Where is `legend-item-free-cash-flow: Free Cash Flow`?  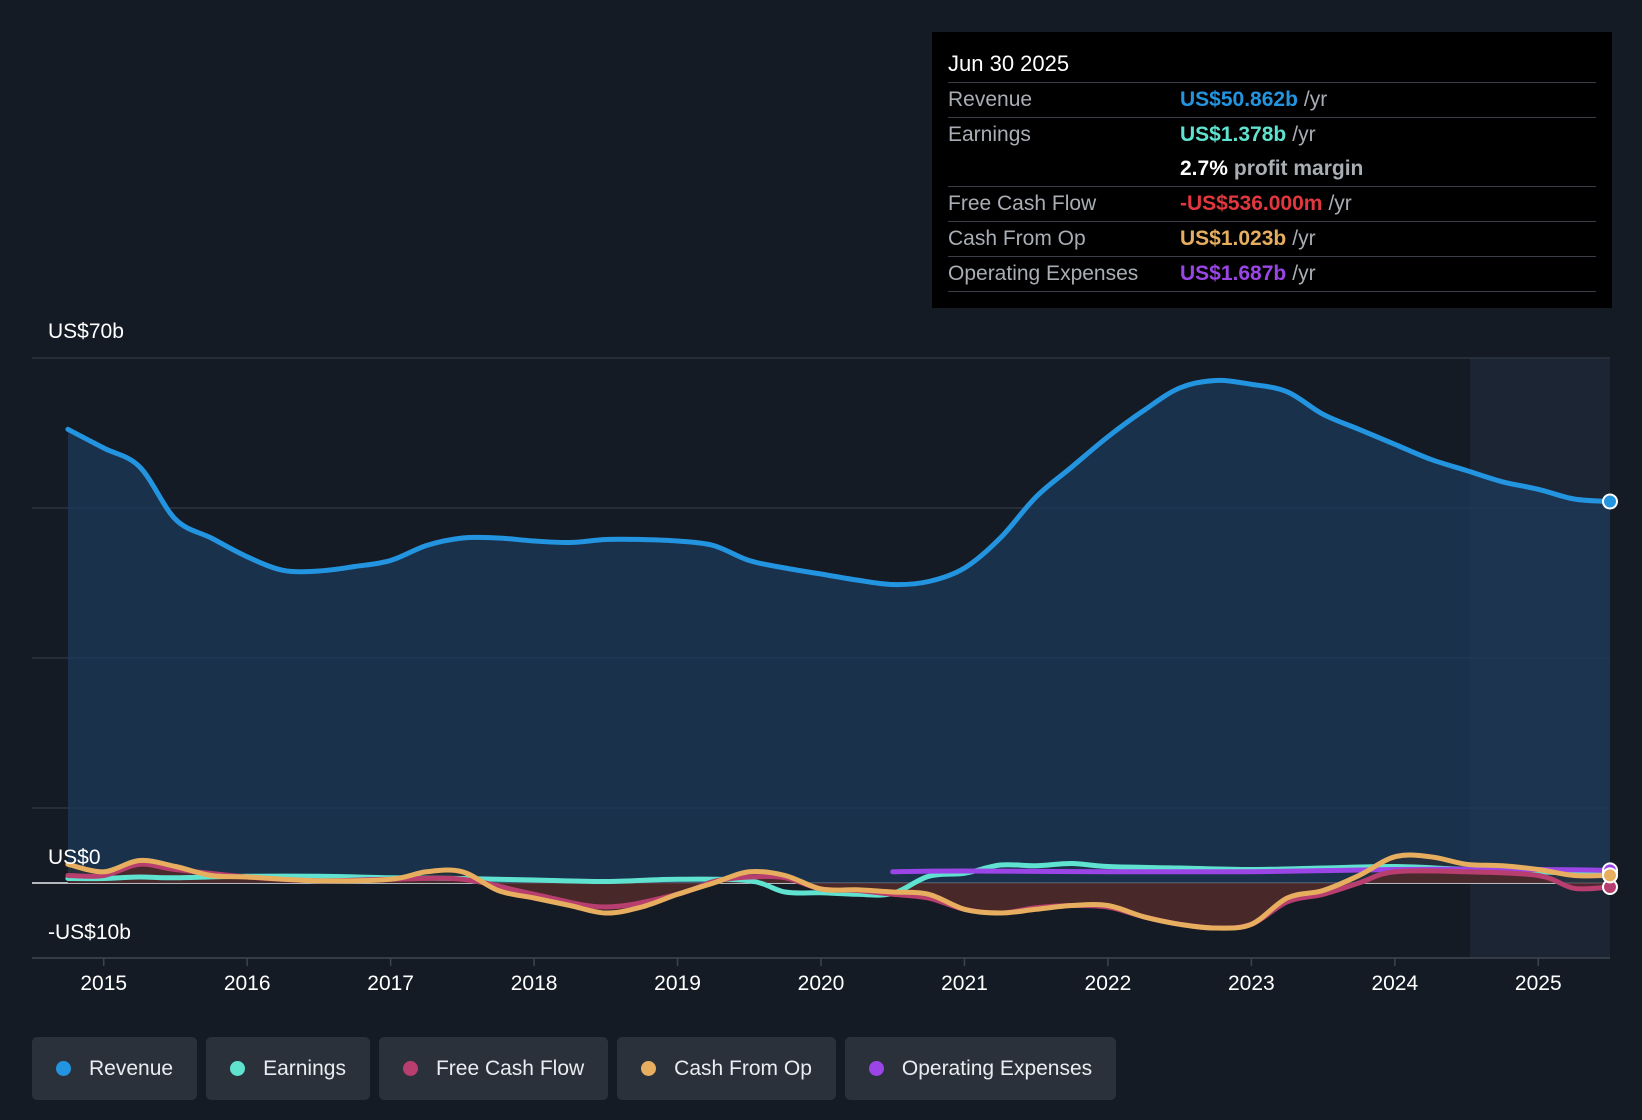 legend-item-free-cash-flow: Free Cash Flow is located at coordinates (493, 1068).